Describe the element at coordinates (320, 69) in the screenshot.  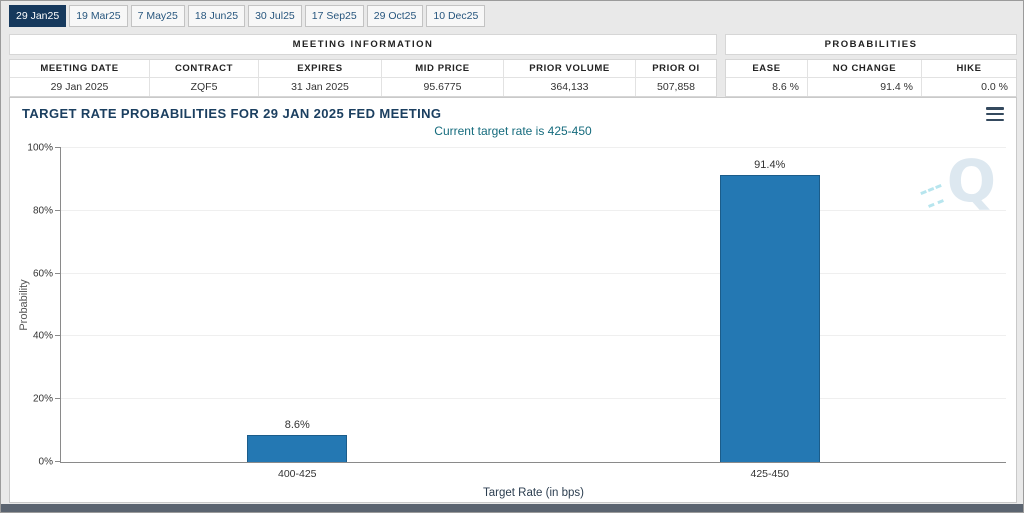
I see `expires-header: EXPIRES` at that location.